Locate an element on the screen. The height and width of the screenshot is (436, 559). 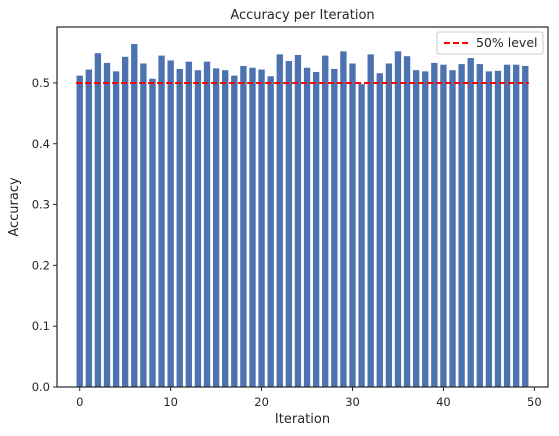
chart-title: Accuracy per Iteration is located at coordinates (302, 15).